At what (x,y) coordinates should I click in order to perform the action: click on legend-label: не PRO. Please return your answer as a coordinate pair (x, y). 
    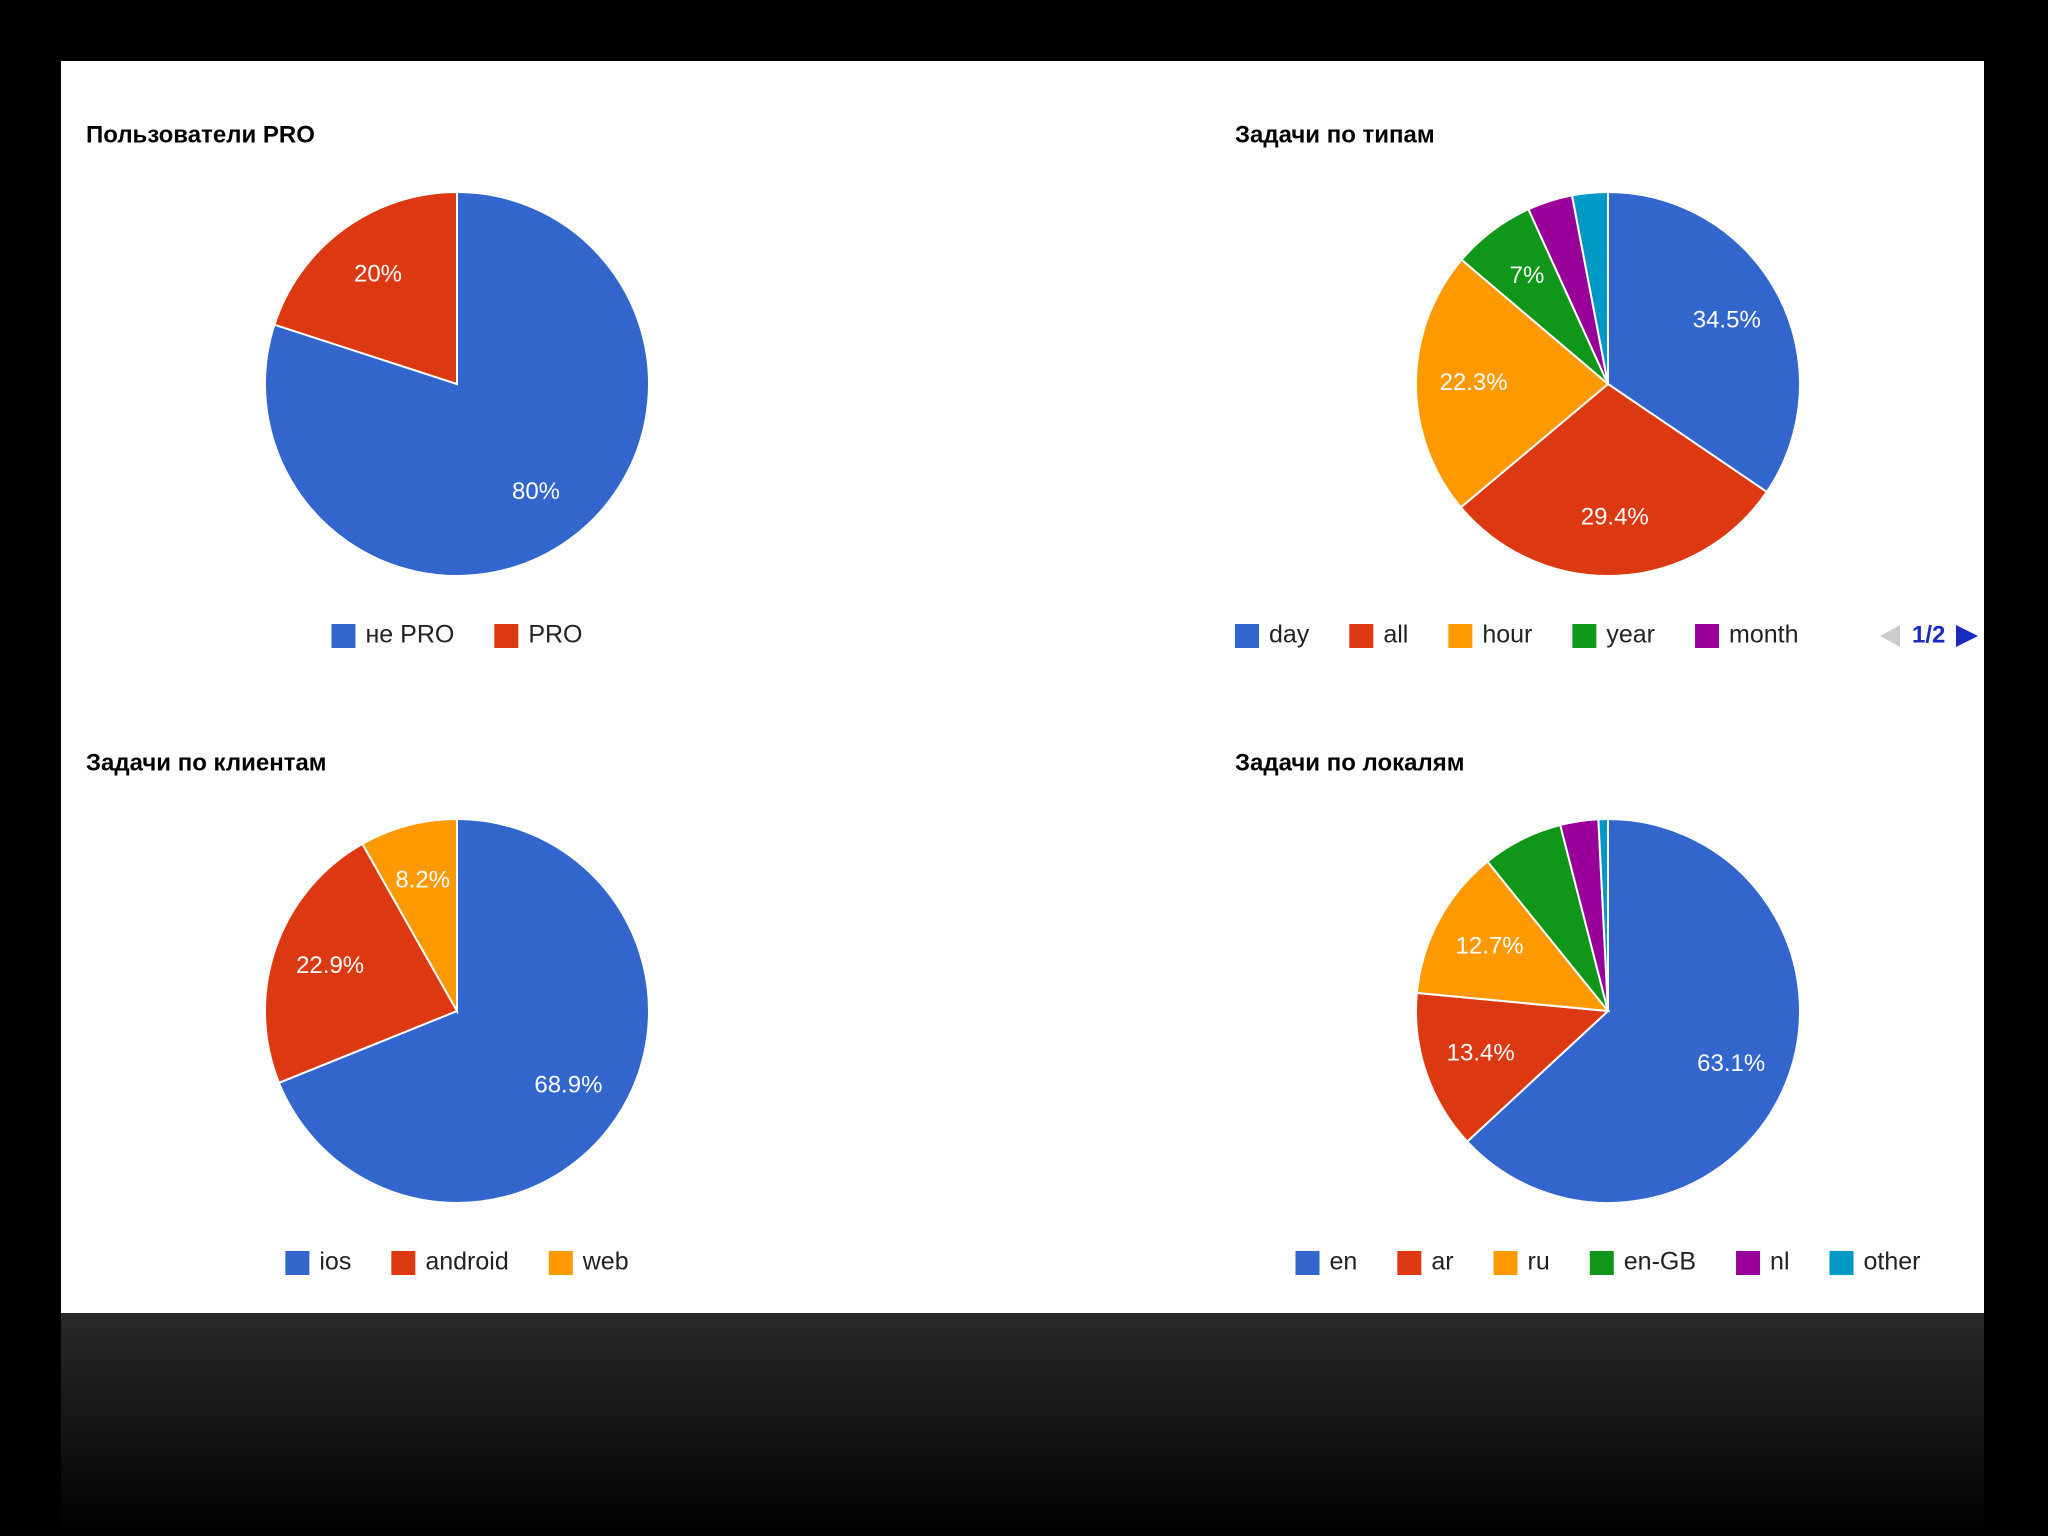
    Looking at the image, I should click on (409, 635).